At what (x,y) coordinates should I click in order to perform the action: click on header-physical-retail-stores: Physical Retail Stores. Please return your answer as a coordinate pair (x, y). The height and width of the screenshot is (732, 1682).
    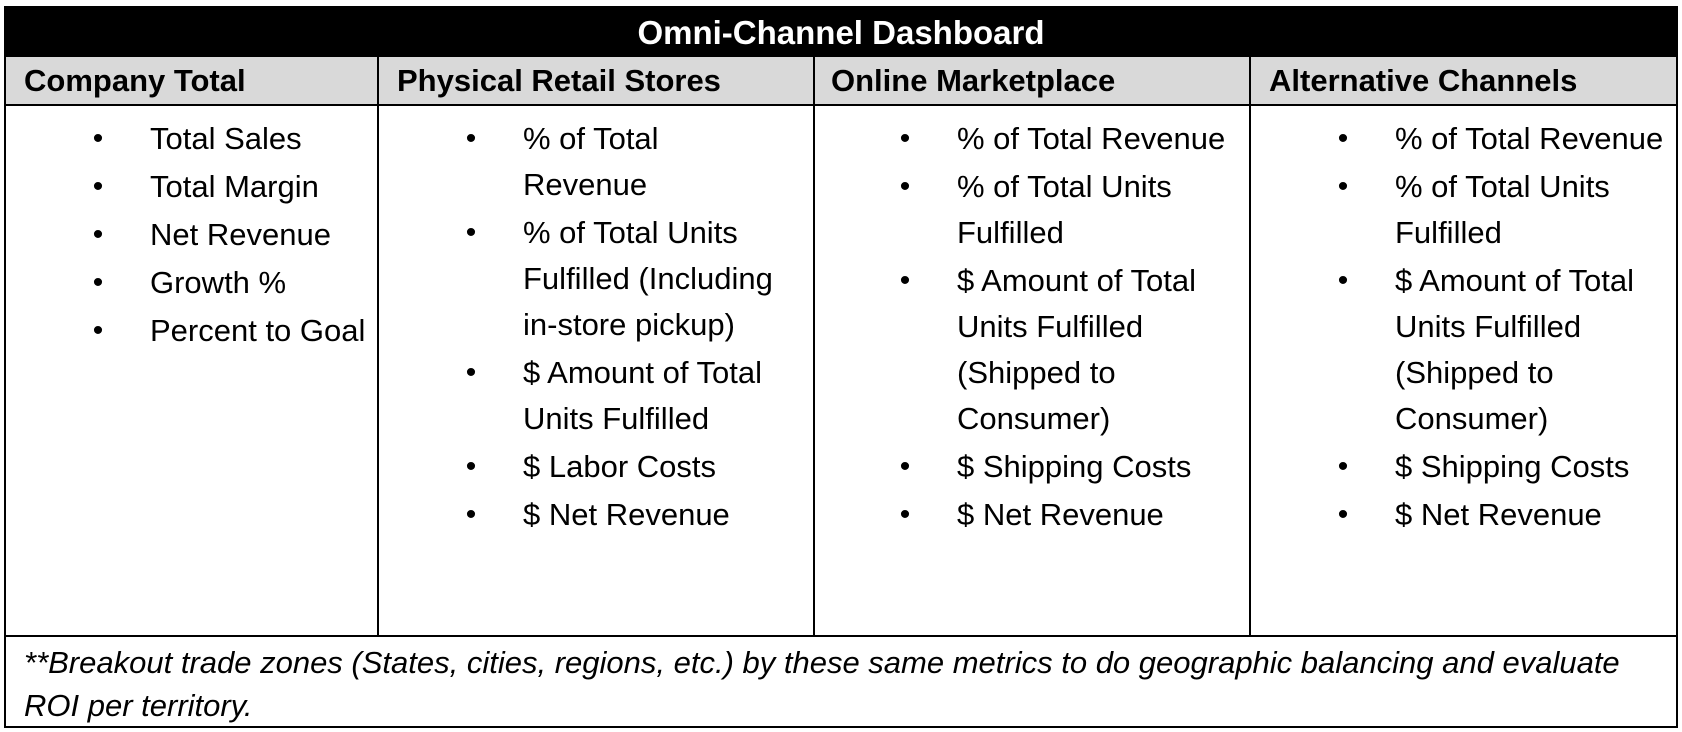
    Looking at the image, I should click on (559, 80).